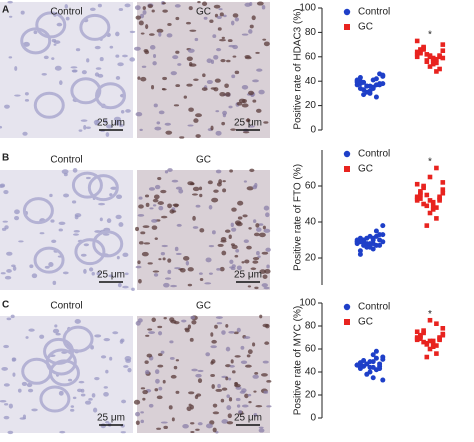 This screenshot has height=442, width=474. Describe the element at coordinates (311, 81) in the screenshot. I see `y-tick-label: 40` at that location.